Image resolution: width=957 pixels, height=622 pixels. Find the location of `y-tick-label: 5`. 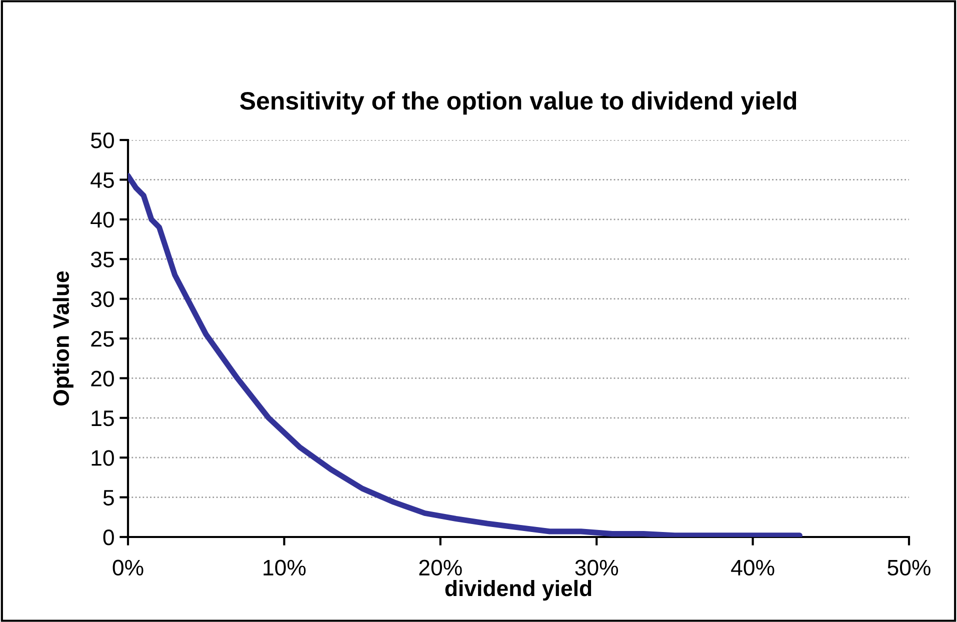

y-tick-label: 5 is located at coordinates (108, 498).